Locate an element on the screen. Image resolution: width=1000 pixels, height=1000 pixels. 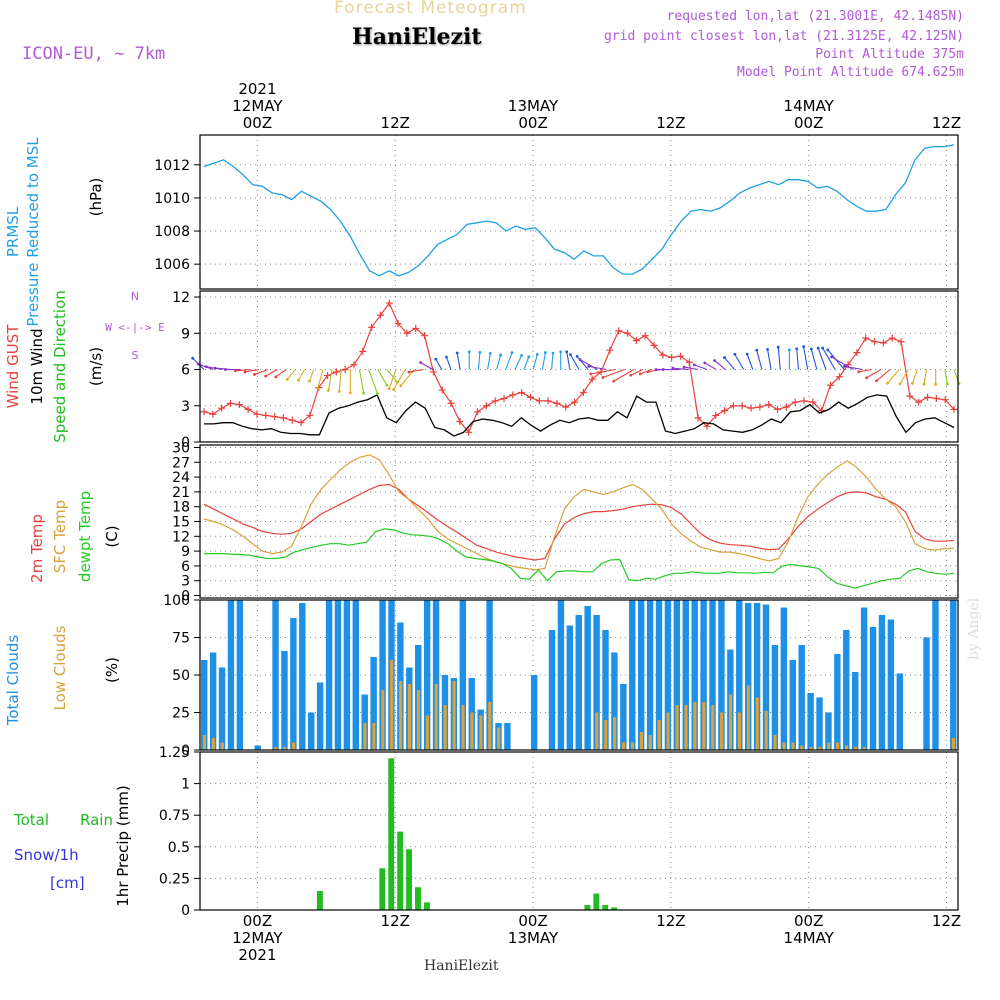
bottom-time-label: 12Z is located at coordinates (946, 921).